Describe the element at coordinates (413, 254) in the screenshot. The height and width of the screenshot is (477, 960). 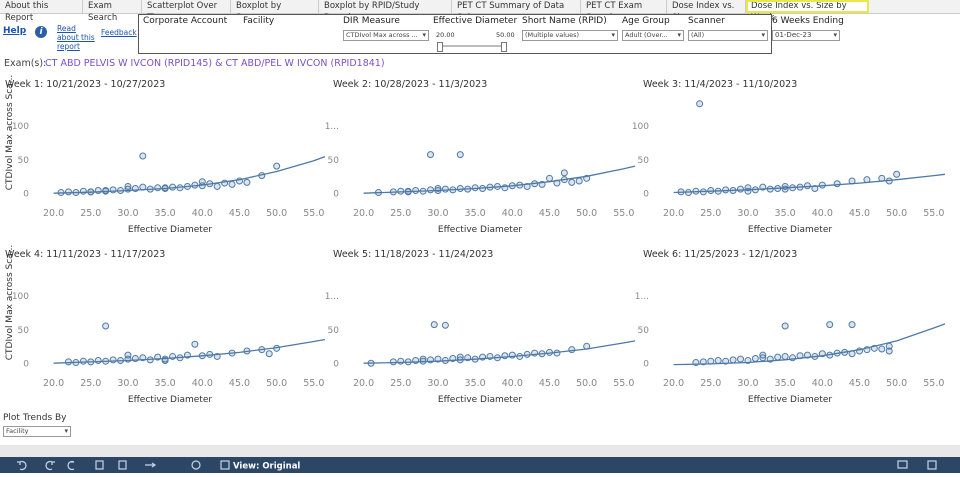
I see `chart-title: Week 5: 11/18/2023 - 11/24/2023` at that location.